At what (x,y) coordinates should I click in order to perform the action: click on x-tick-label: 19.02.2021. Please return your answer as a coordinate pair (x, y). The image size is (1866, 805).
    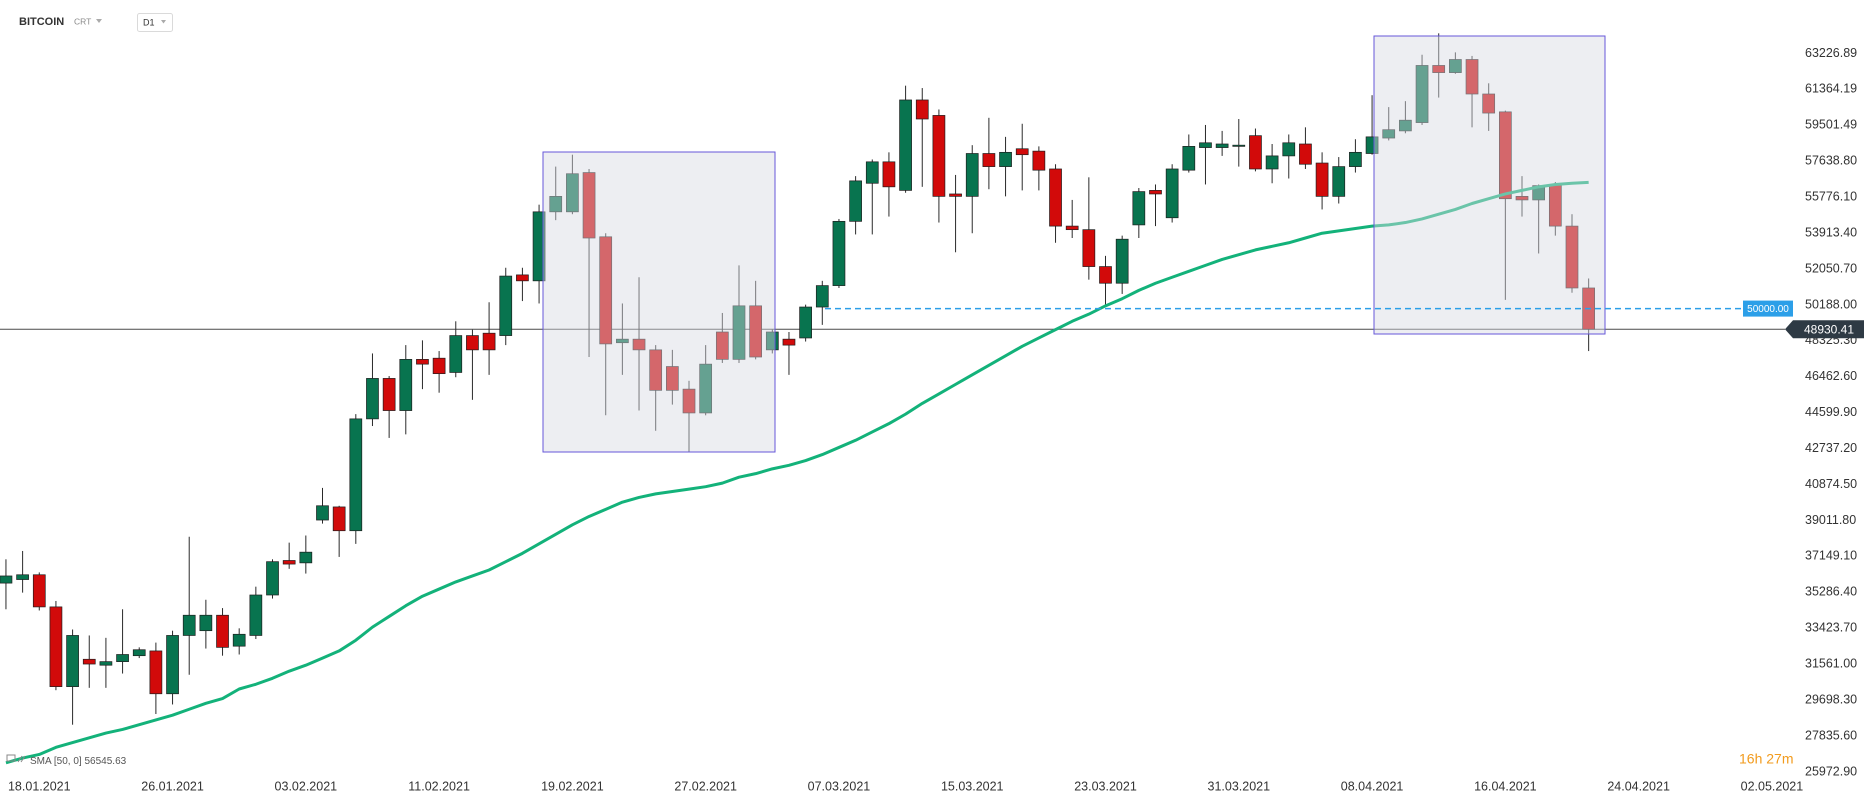
    Looking at the image, I should click on (572, 786).